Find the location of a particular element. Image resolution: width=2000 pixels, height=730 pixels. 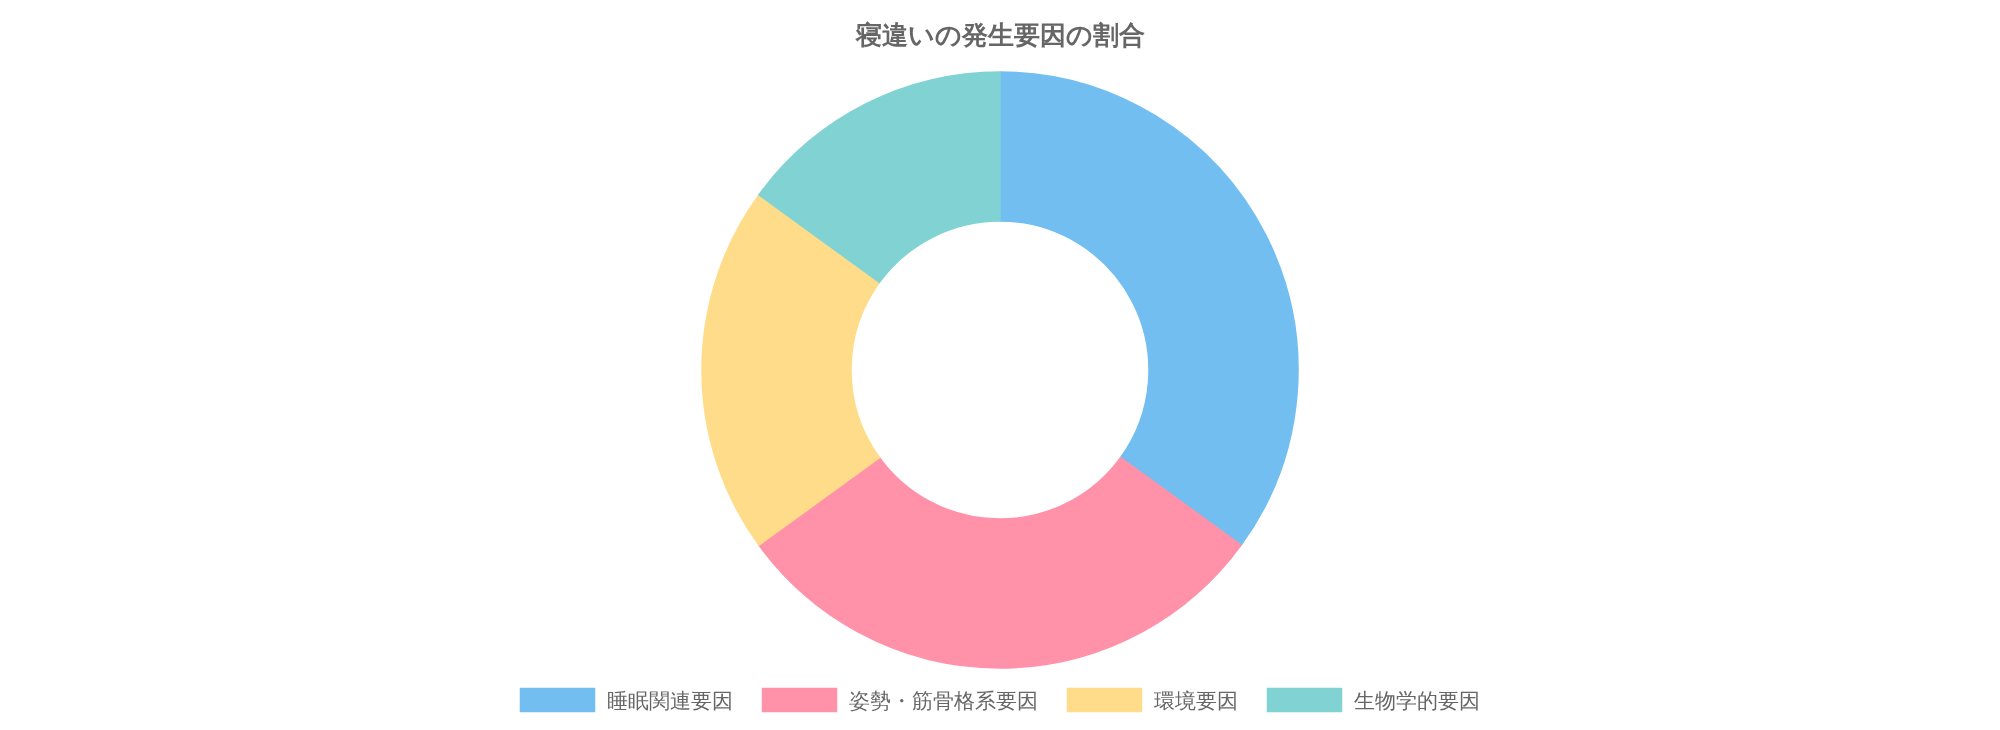

legend-label: 環境要因 is located at coordinates (1195, 700).